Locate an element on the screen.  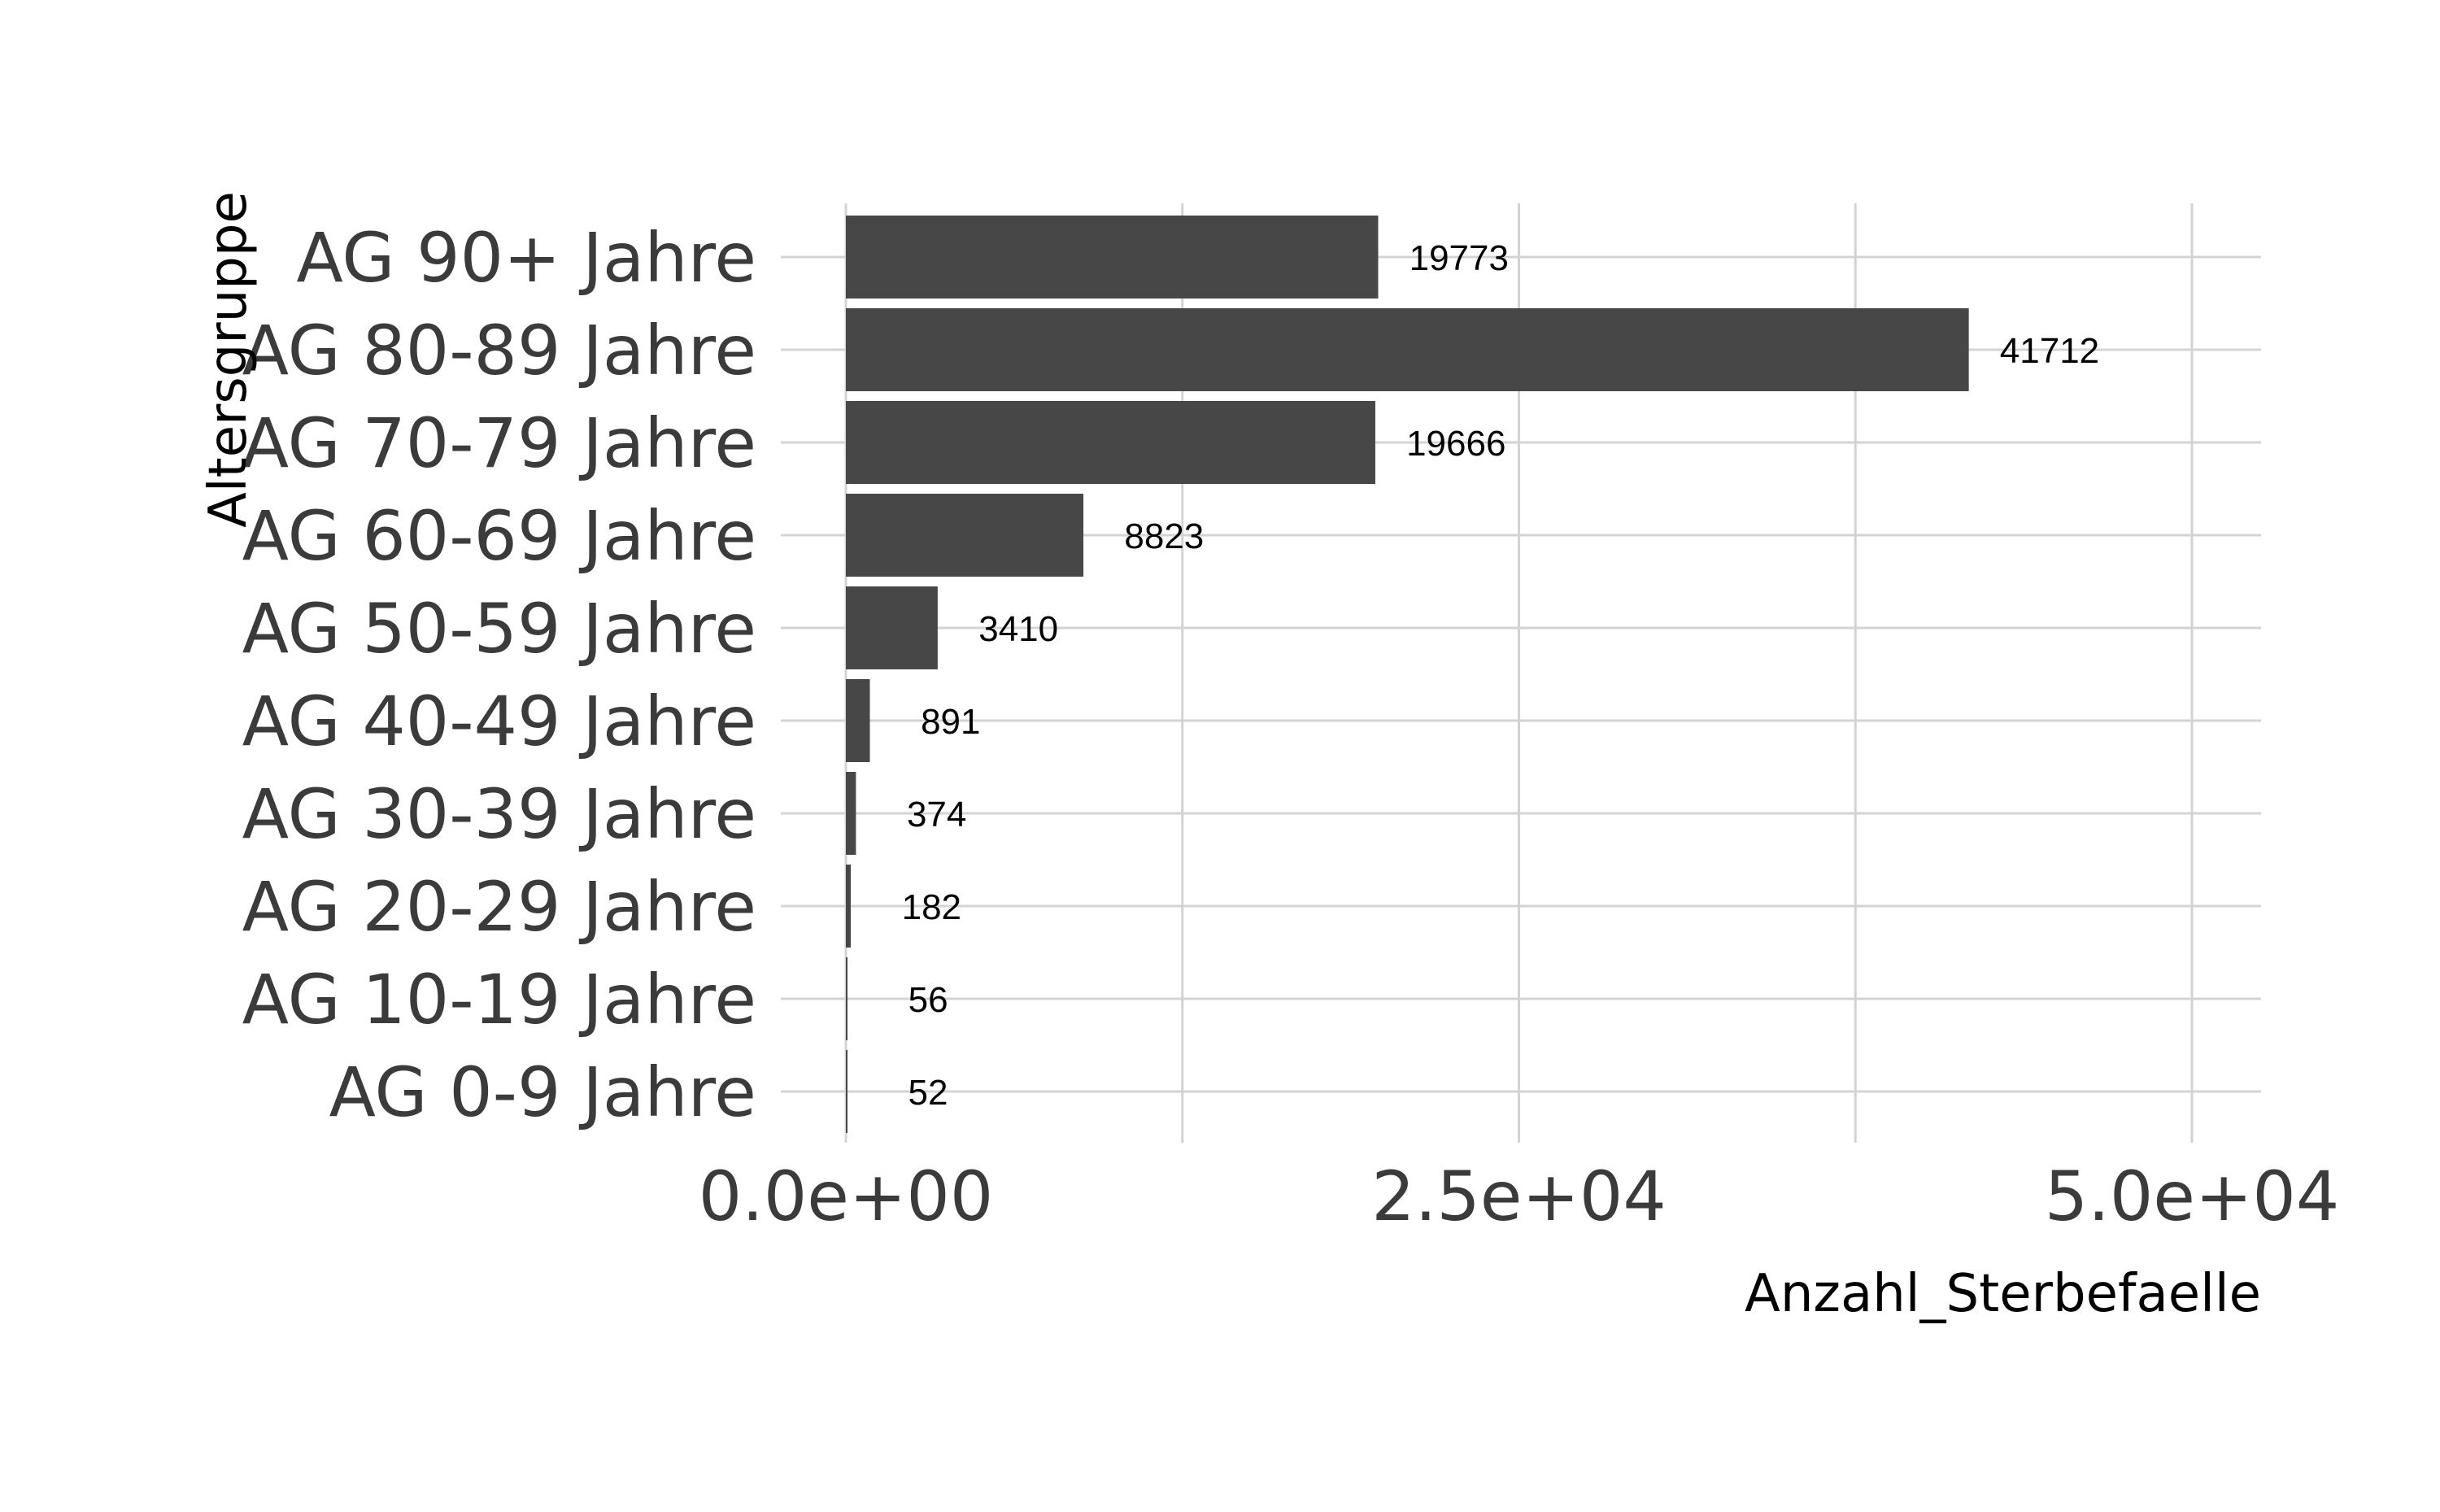
y-tick-label: AG 20-29 Jahre is located at coordinates (499, 907).